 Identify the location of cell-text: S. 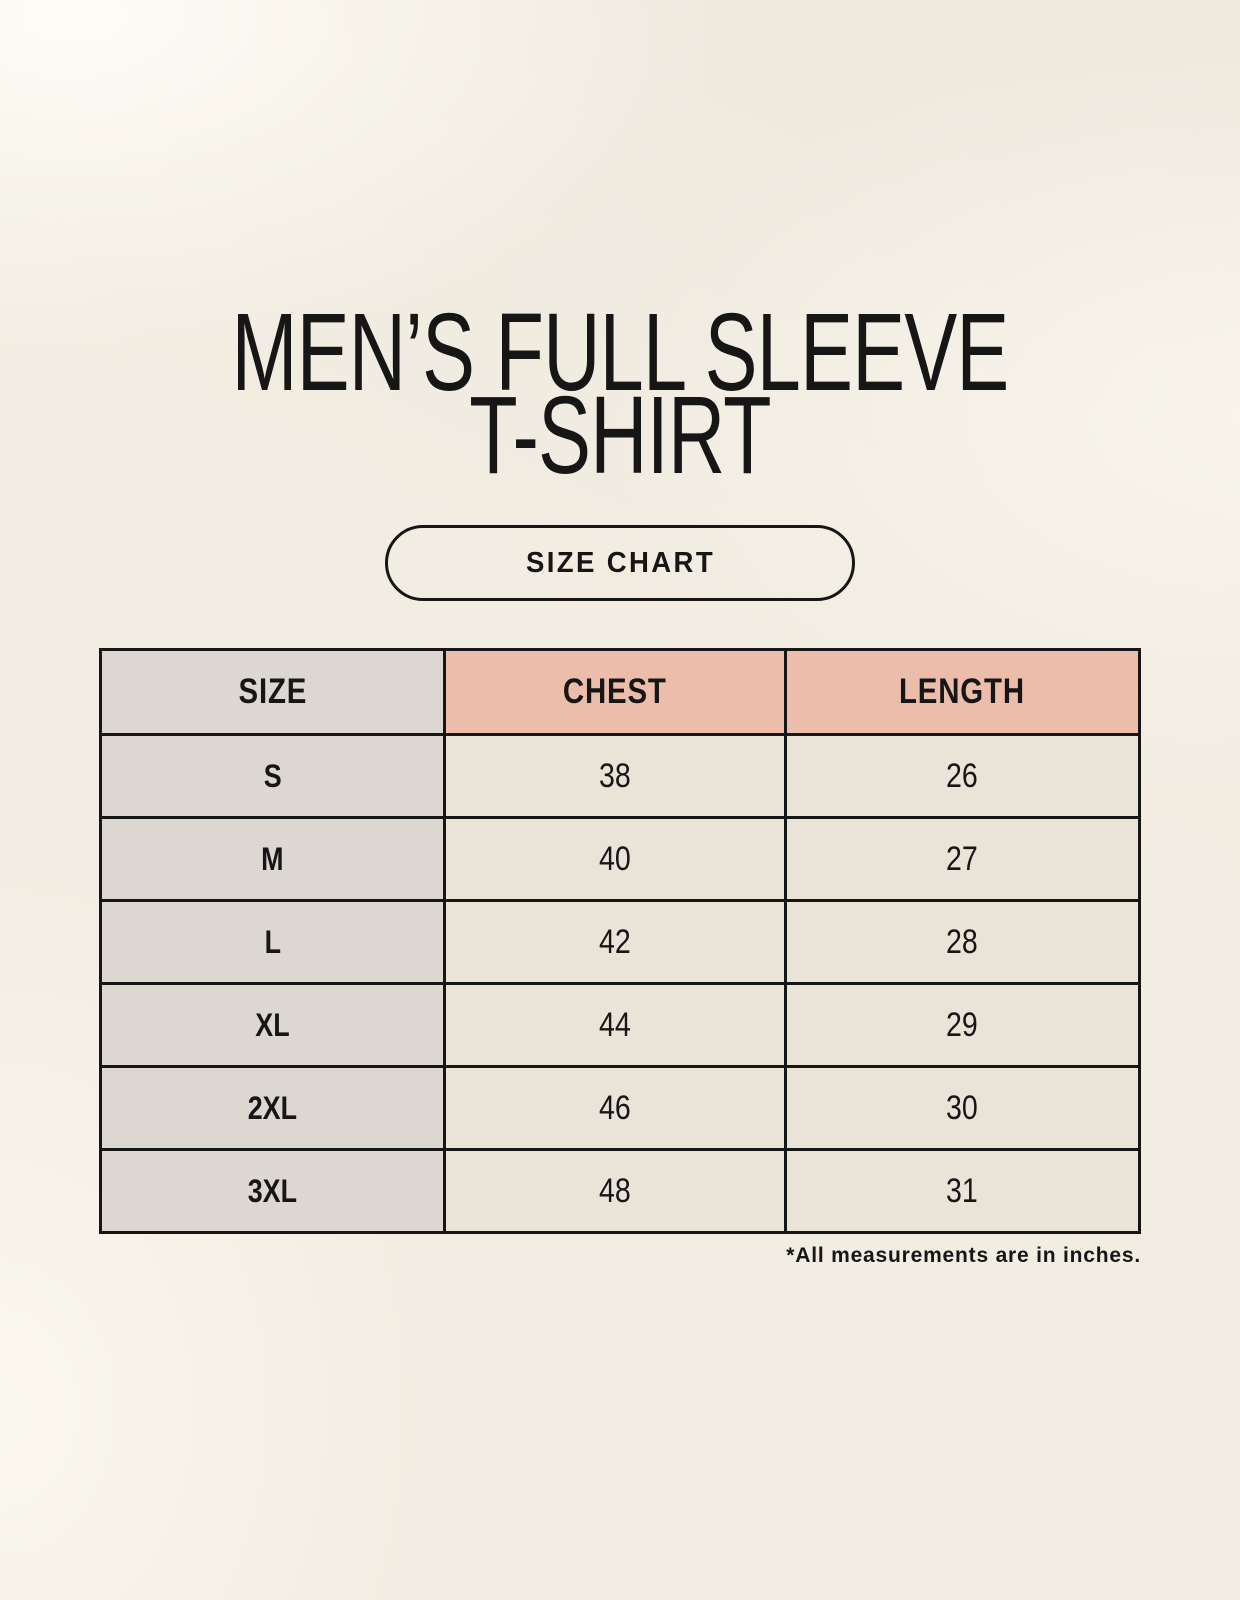
(272, 775).